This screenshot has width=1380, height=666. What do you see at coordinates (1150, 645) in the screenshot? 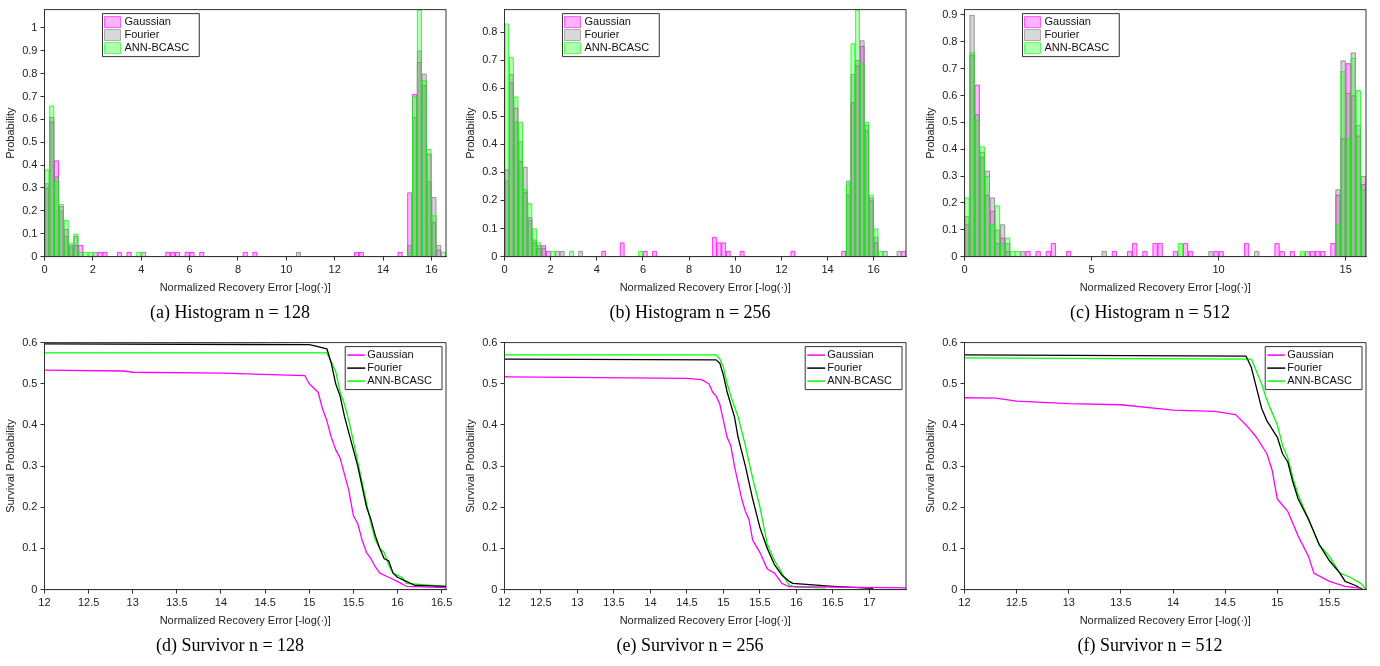
I see `text: (f) Survivor n = 512` at bounding box center [1150, 645].